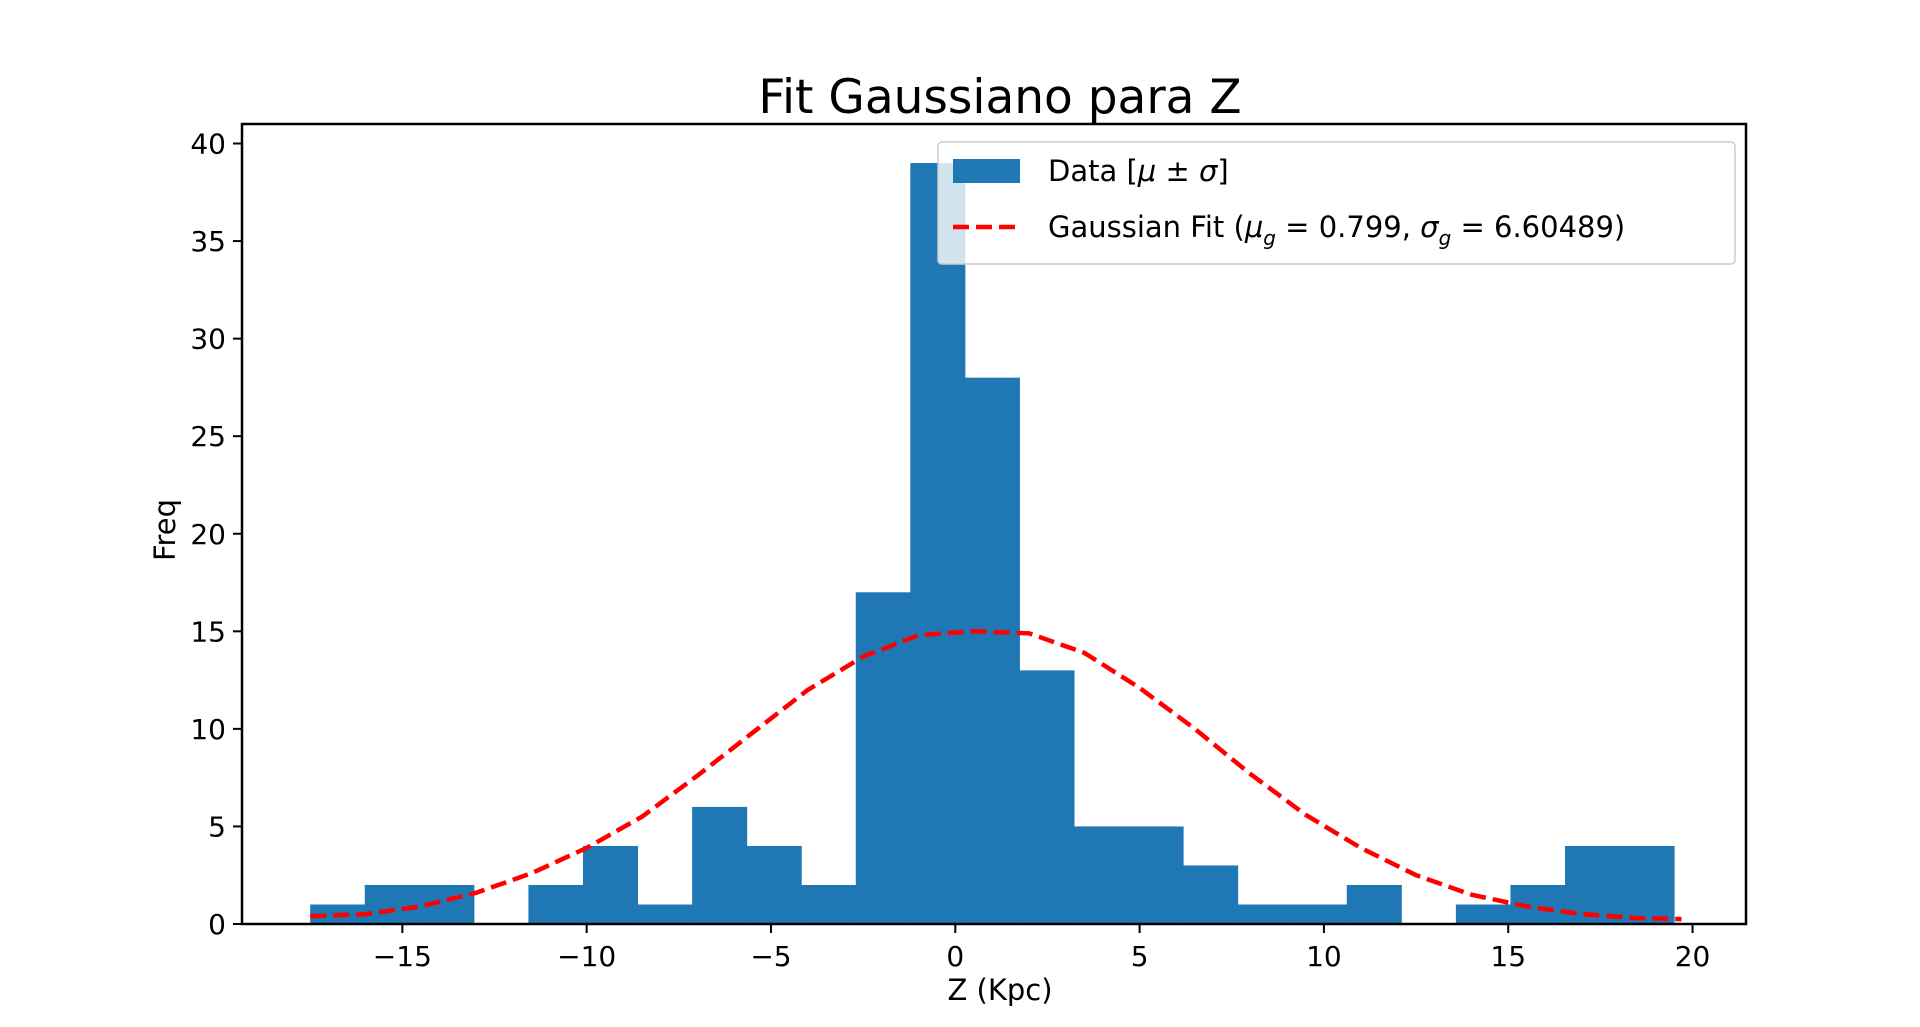  What do you see at coordinates (1693, 956) in the screenshot?
I see `x-tick-label: 20` at bounding box center [1693, 956].